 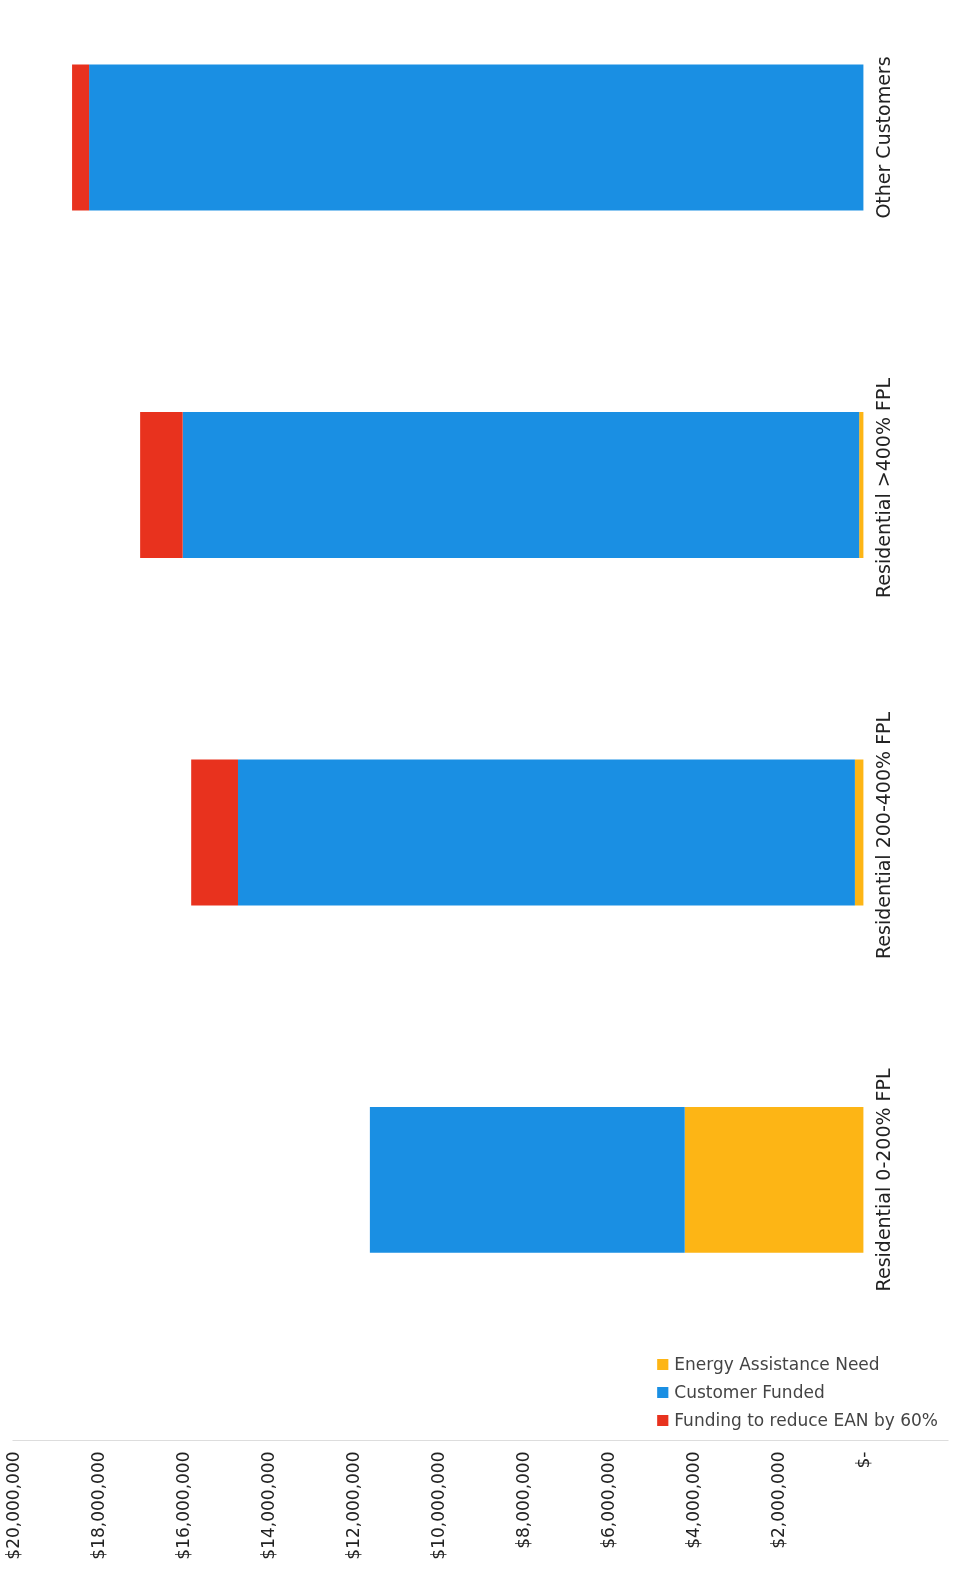 I want to click on legend-label: Energy Assistance Need, so click(x=777, y=1364).